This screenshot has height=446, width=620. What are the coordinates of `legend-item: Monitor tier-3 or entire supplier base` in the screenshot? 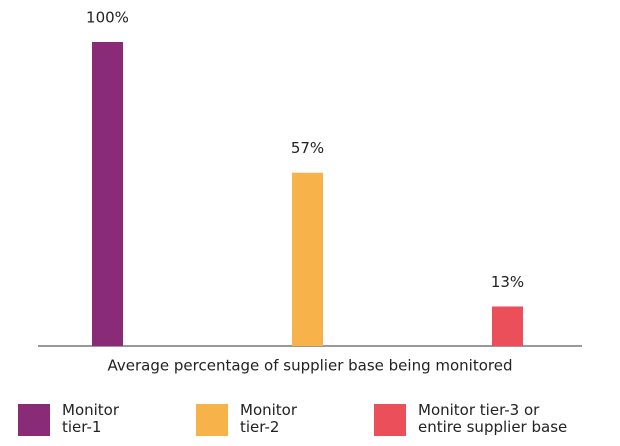 It's located at (478, 418).